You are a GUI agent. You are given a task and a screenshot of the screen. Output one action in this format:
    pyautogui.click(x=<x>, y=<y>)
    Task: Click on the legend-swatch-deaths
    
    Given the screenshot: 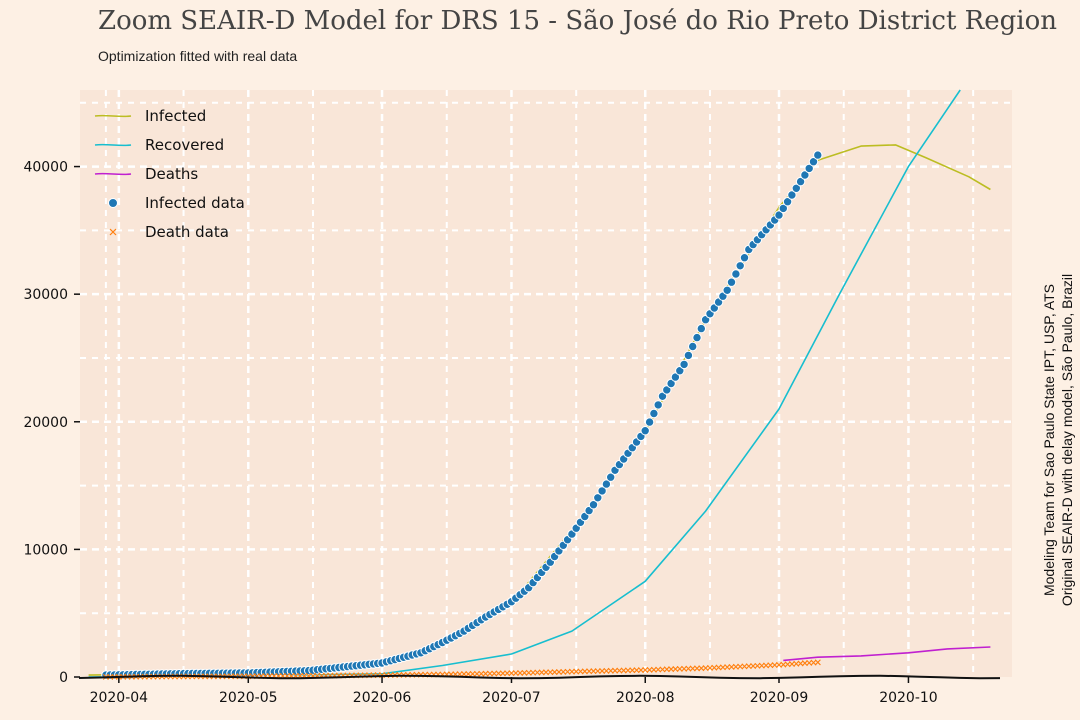 What is the action you would take?
    pyautogui.click(x=113, y=174)
    